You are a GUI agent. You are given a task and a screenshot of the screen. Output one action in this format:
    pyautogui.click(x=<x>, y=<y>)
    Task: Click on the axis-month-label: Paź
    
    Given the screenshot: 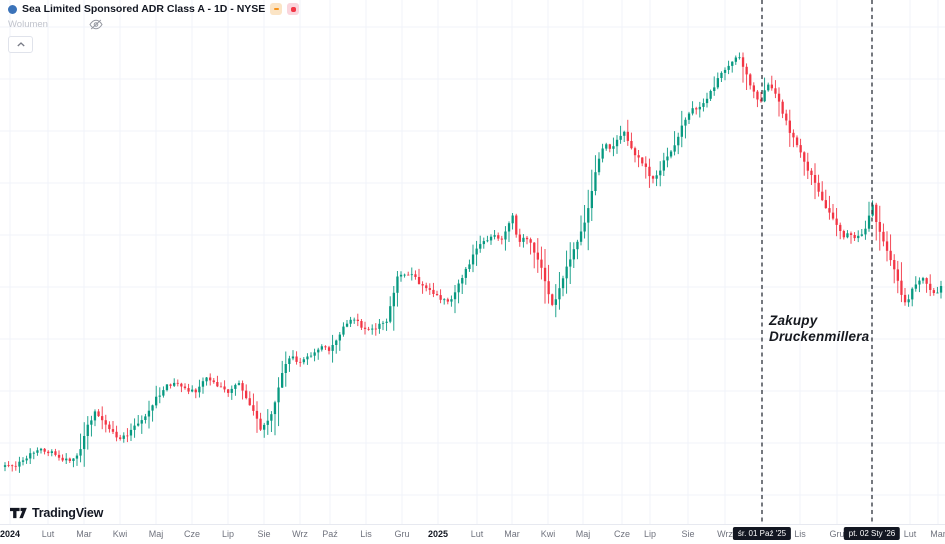 What is the action you would take?
    pyautogui.click(x=330, y=534)
    